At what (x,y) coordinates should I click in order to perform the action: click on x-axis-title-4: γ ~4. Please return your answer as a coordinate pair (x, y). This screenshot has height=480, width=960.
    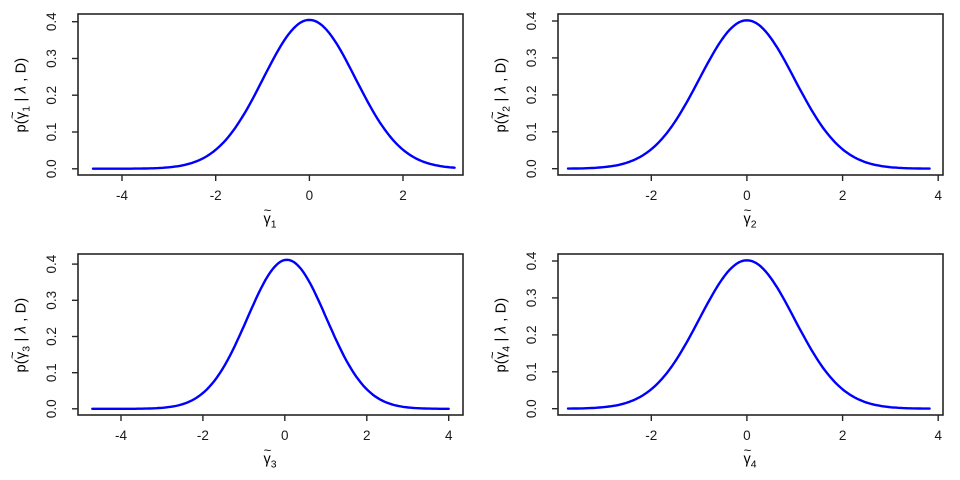
    Looking at the image, I should click on (750, 456).